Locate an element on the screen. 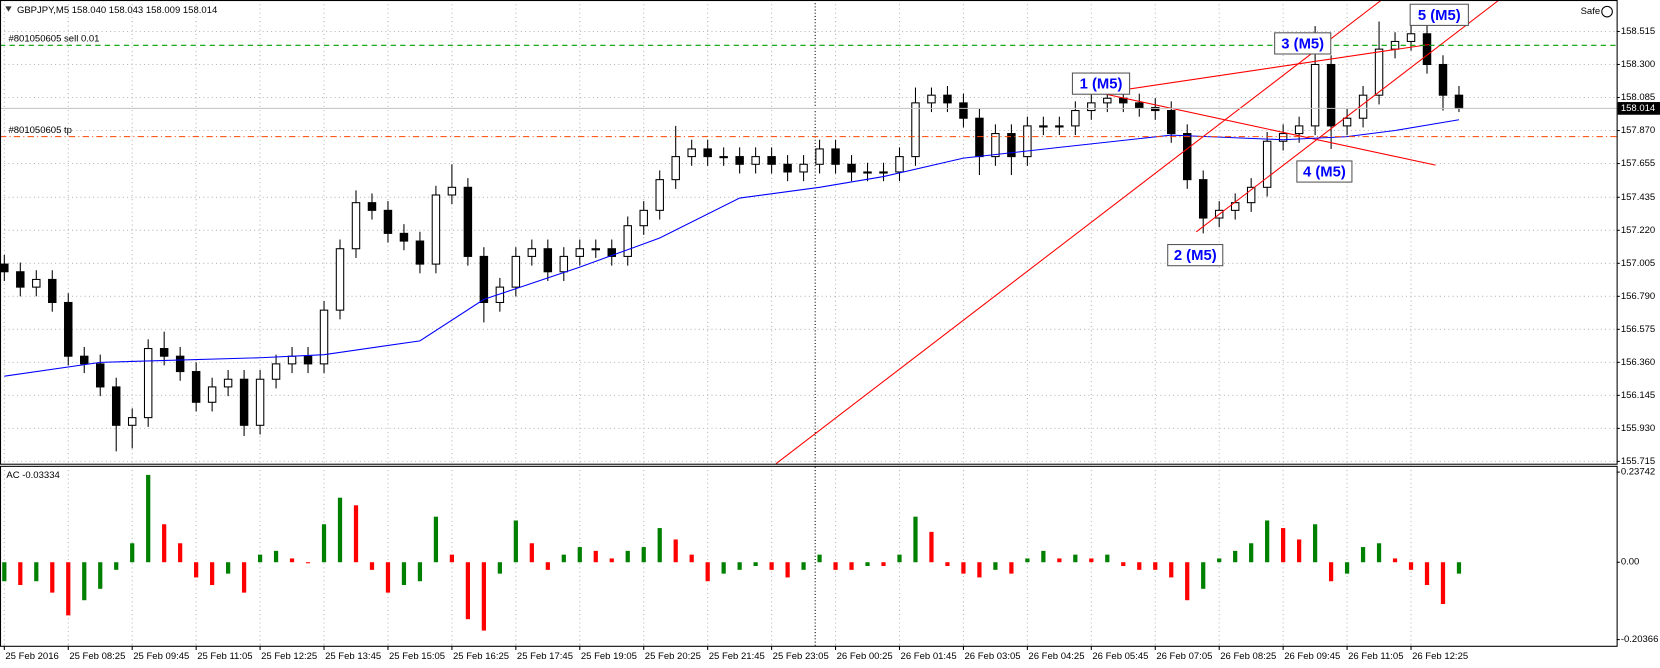  y-tick-label: 158.085 is located at coordinates (1638, 97).